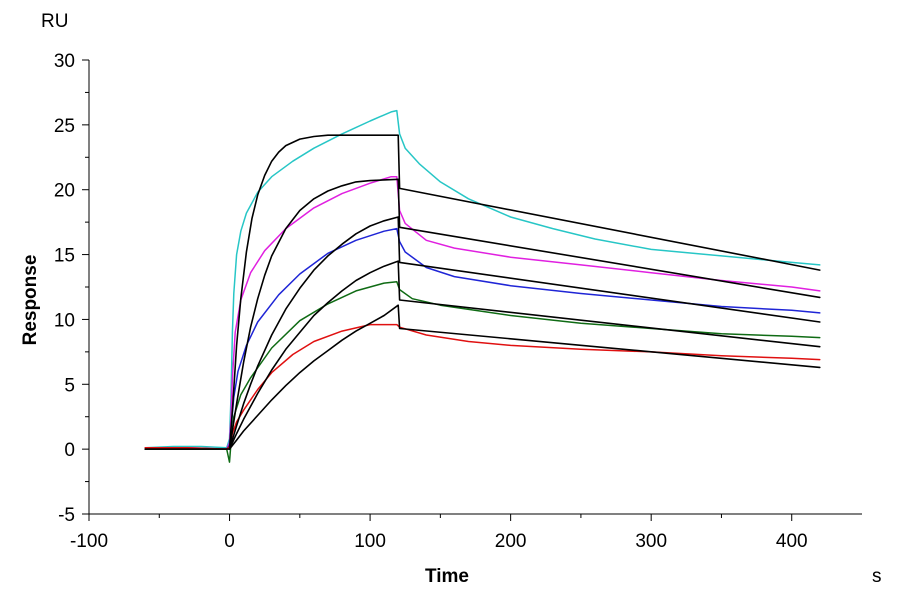 This screenshot has width=900, height=600. What do you see at coordinates (64, 126) in the screenshot?
I see `y-tick-label: 25` at bounding box center [64, 126].